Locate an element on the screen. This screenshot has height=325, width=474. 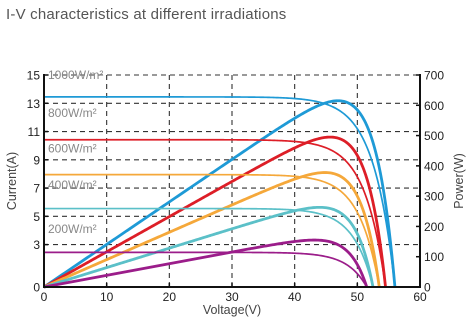
y-left-axis-label: Current(A) is located at coordinates (12, 181).